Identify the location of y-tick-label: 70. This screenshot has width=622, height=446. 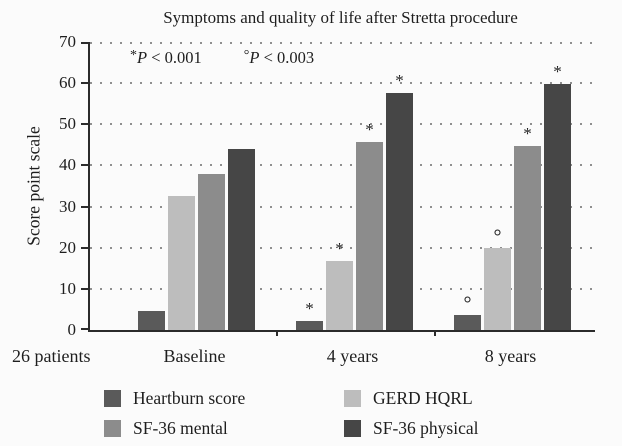
(67, 41).